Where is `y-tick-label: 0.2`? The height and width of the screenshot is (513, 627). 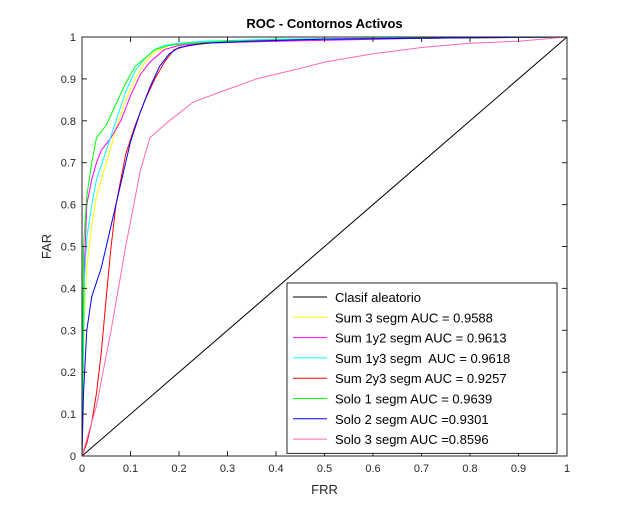 y-tick-label: 0.2 is located at coordinates (68, 373).